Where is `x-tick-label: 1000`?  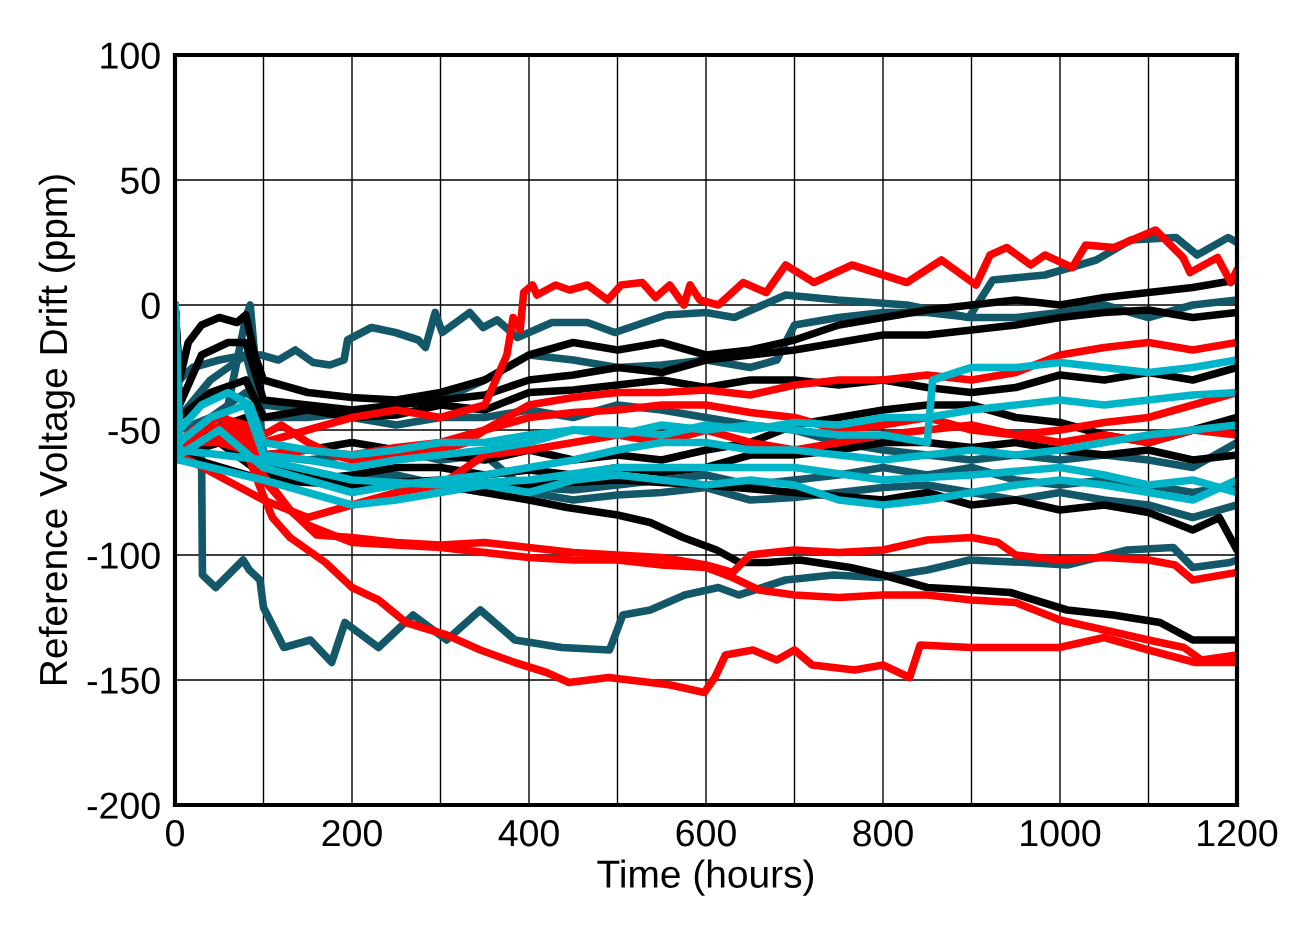 x-tick-label: 1000 is located at coordinates (1061, 833).